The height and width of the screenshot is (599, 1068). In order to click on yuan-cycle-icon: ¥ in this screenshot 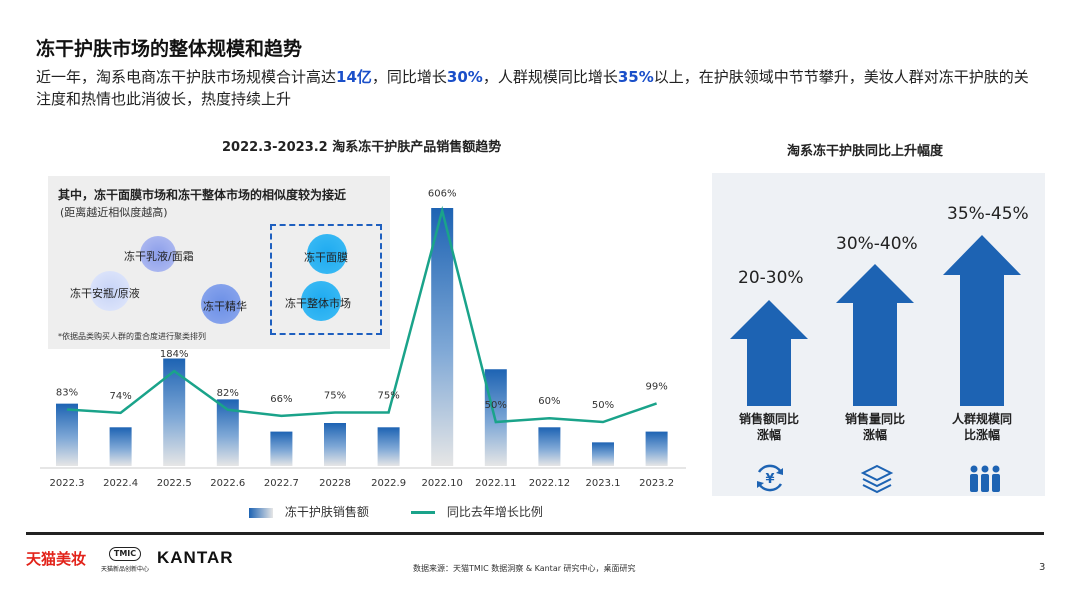, I will do `click(770, 478)`.